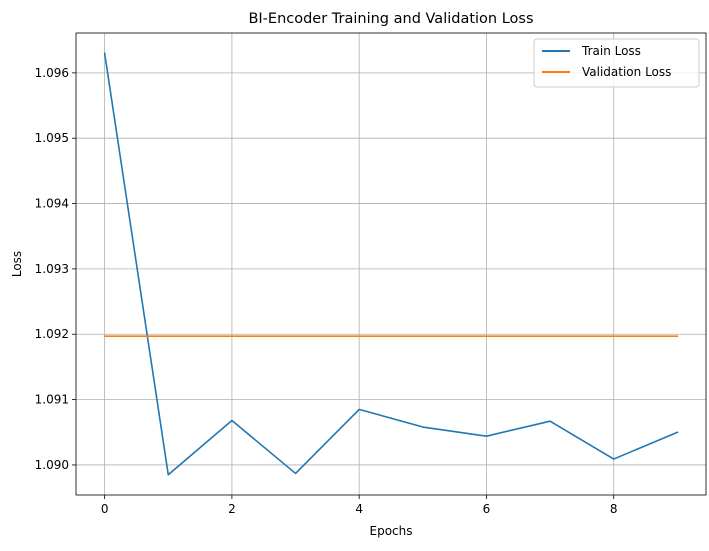 This screenshot has height=551, width=709. What do you see at coordinates (614, 509) in the screenshot?
I see `x-tick-label: 8` at bounding box center [614, 509].